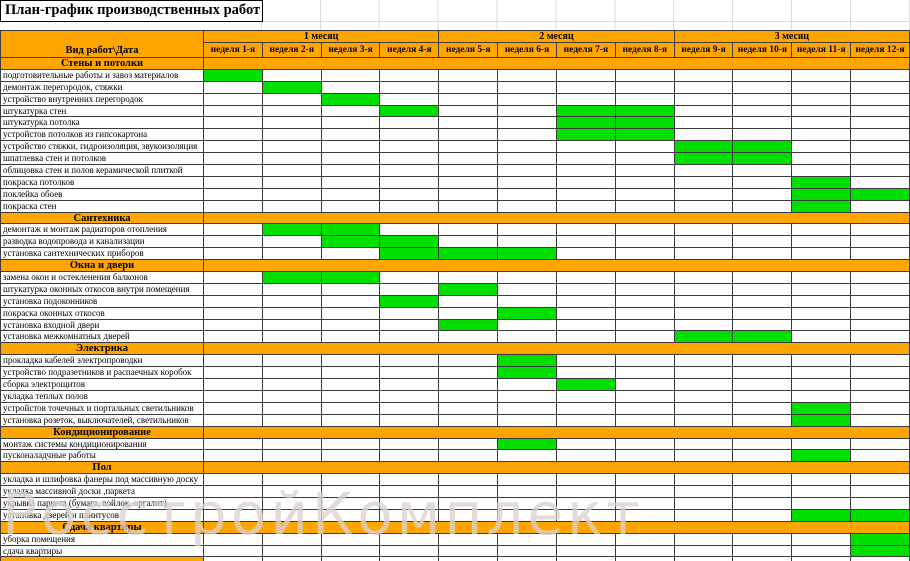 Image resolution: width=910 pixels, height=561 pixels. I want to click on week-header-cell: неделя 4-я, so click(410, 50).